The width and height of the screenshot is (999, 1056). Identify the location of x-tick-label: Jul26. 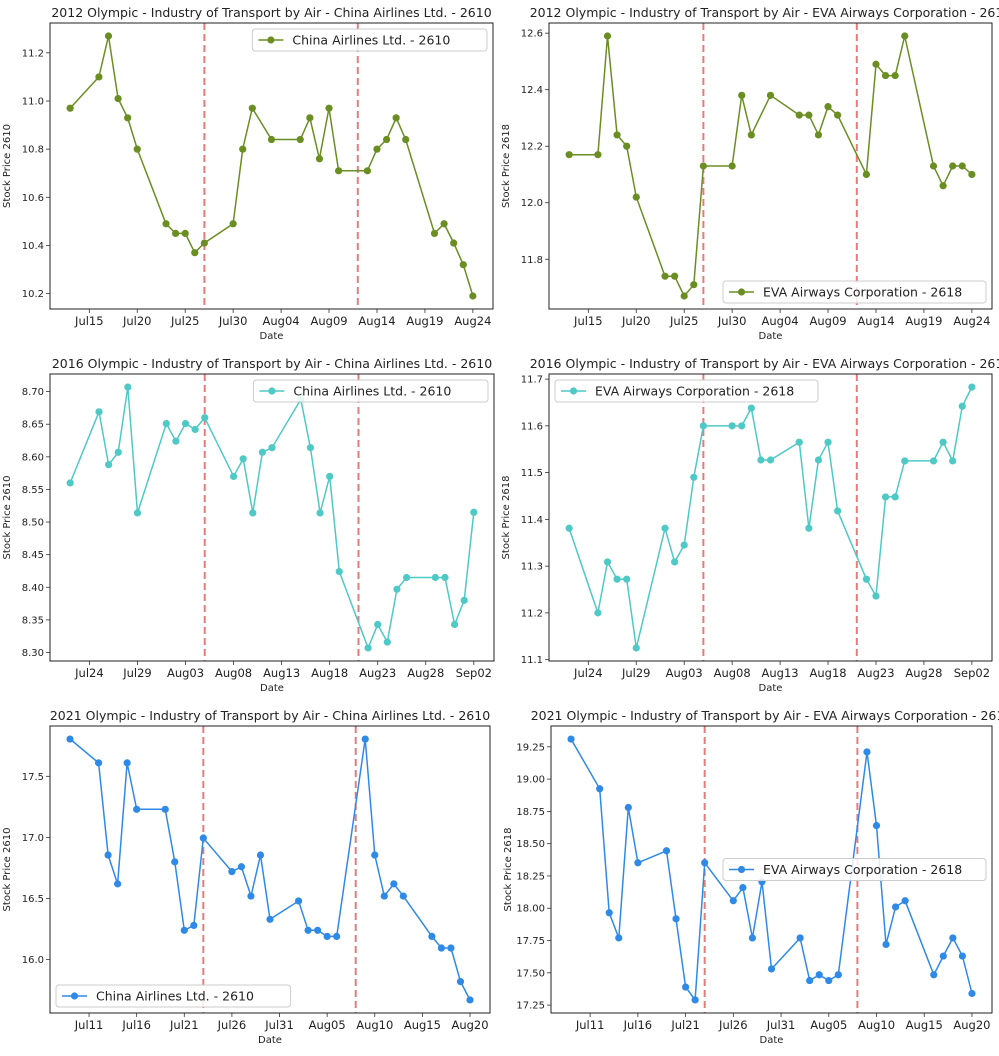
(232, 1025).